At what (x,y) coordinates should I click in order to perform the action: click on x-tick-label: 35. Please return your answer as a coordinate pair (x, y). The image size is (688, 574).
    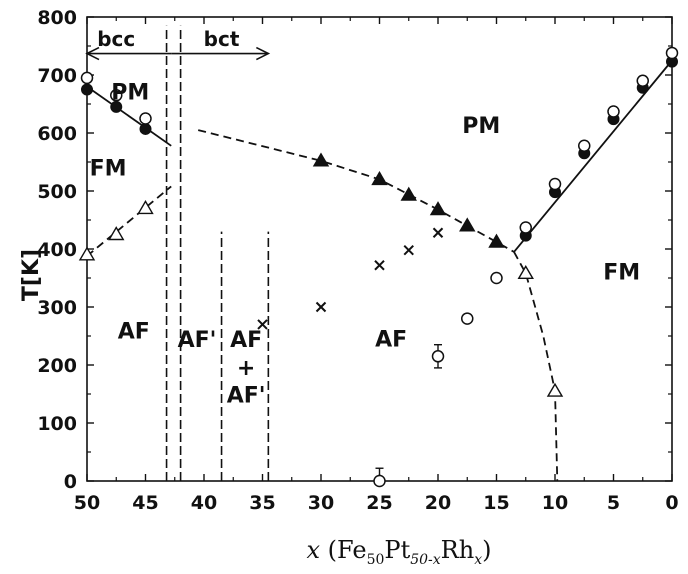
    Looking at the image, I should click on (262, 503).